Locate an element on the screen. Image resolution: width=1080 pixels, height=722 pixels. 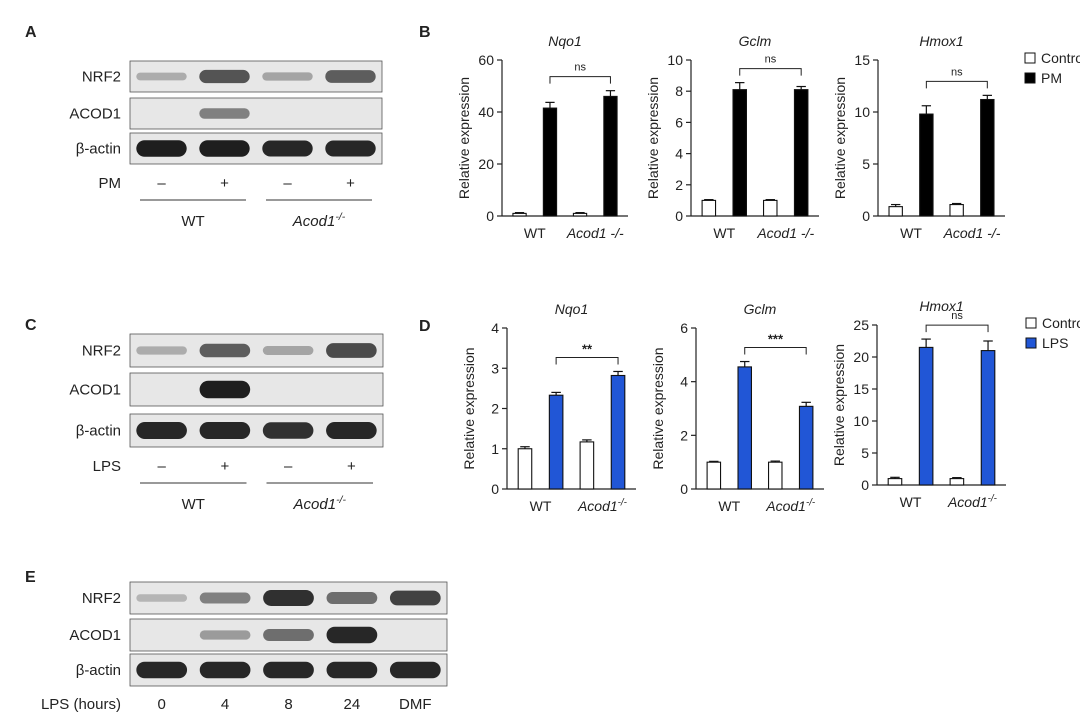
y-tick-label: 20 is located at coordinates (486, 164).